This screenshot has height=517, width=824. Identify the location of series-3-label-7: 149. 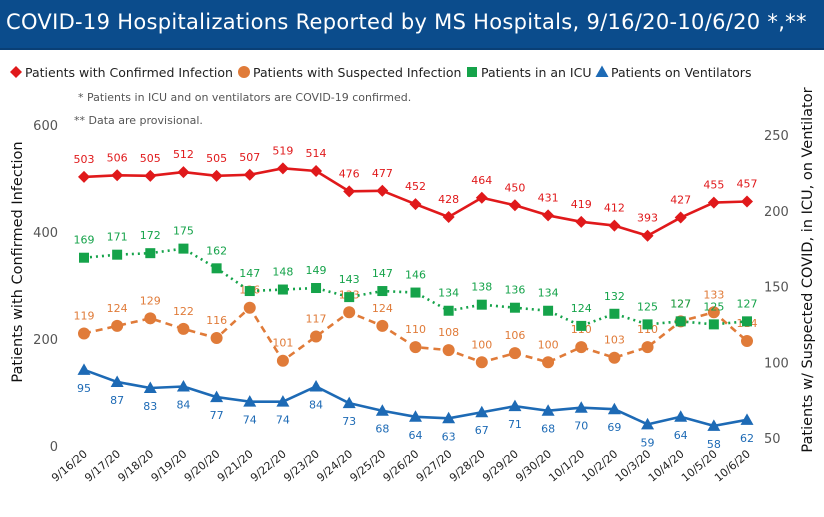
(316, 270).